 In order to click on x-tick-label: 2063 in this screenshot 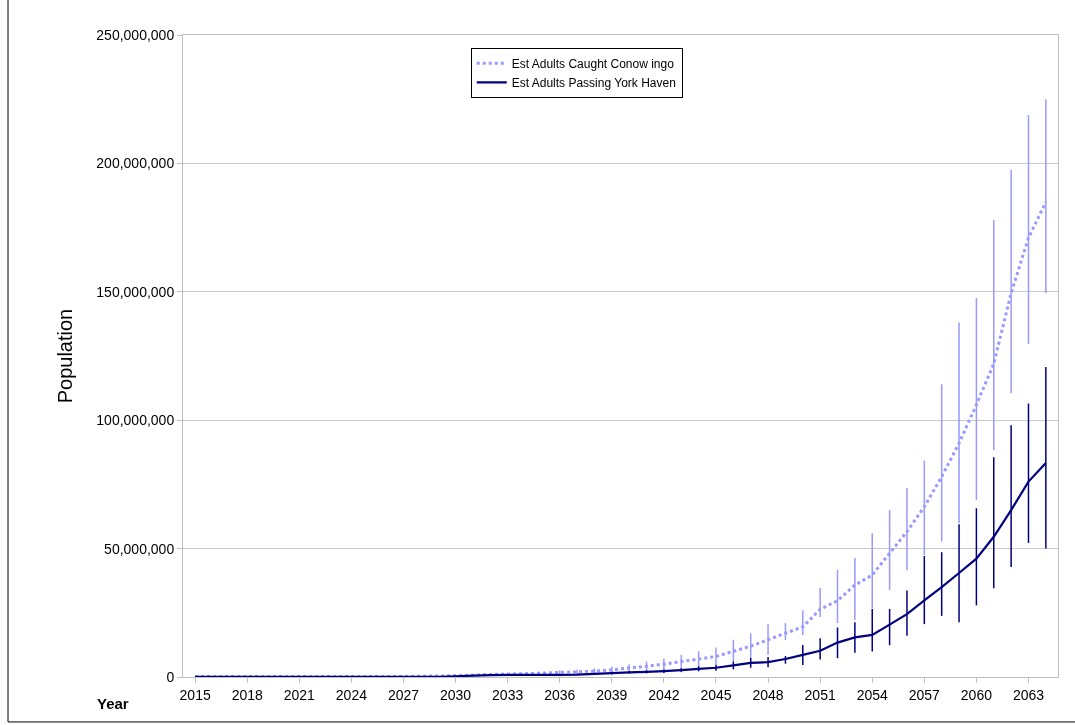, I will do `click(1028, 694)`.